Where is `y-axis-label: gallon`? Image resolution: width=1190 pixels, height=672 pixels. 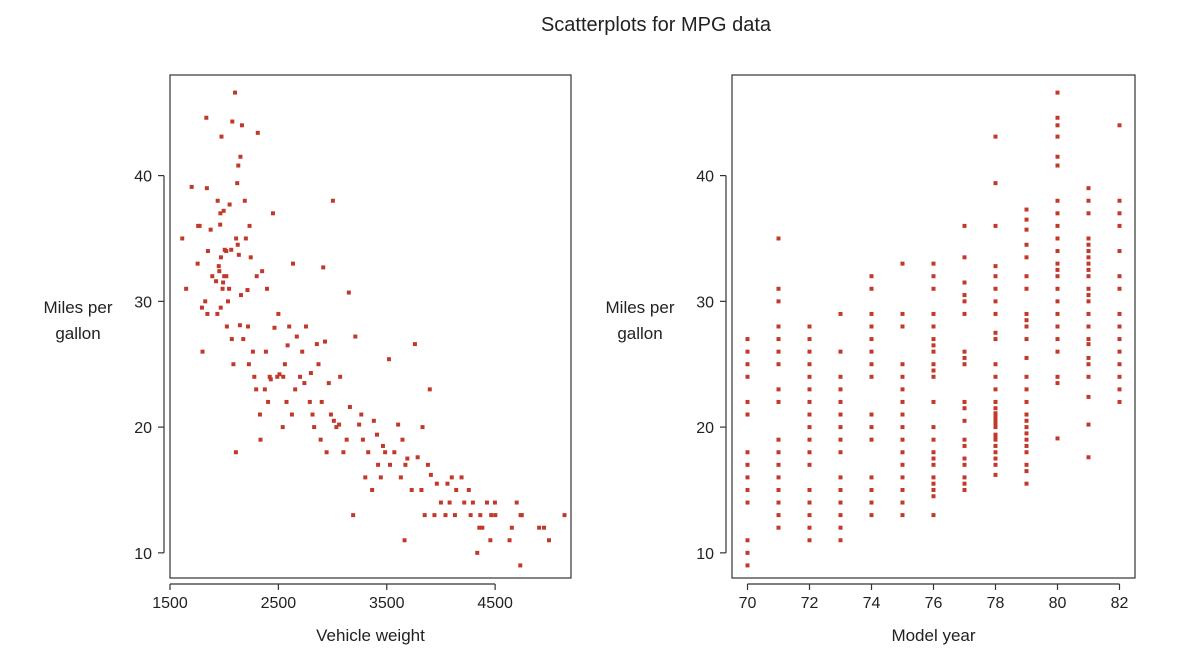 y-axis-label: gallon is located at coordinates (77, 333).